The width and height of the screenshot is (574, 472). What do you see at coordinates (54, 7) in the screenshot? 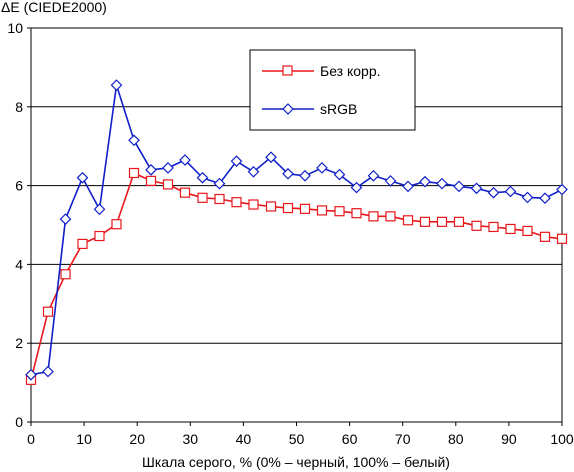
I see `y-axis-label: ΔE (CIEDE2000)` at bounding box center [54, 7].